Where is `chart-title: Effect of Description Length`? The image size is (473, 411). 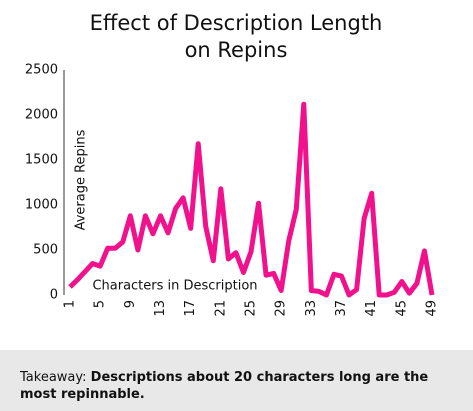
chart-title: Effect of Description Length is located at coordinates (236, 23).